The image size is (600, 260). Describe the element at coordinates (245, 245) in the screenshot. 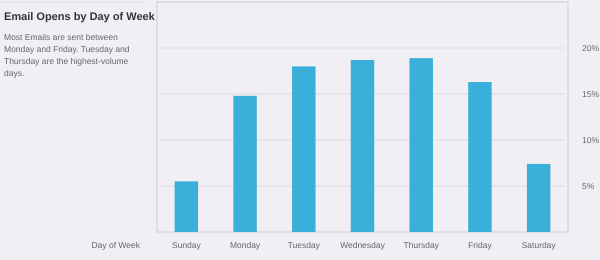

I see `x-tick-label: Monday` at that location.